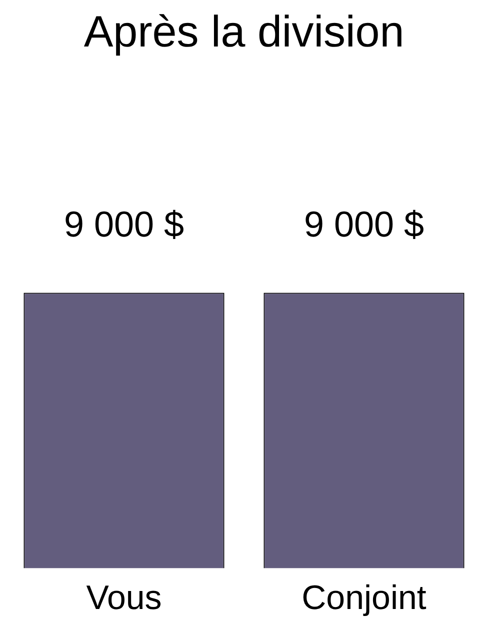  What do you see at coordinates (124, 597) in the screenshot?
I see `x-tick-label: Vous` at bounding box center [124, 597].